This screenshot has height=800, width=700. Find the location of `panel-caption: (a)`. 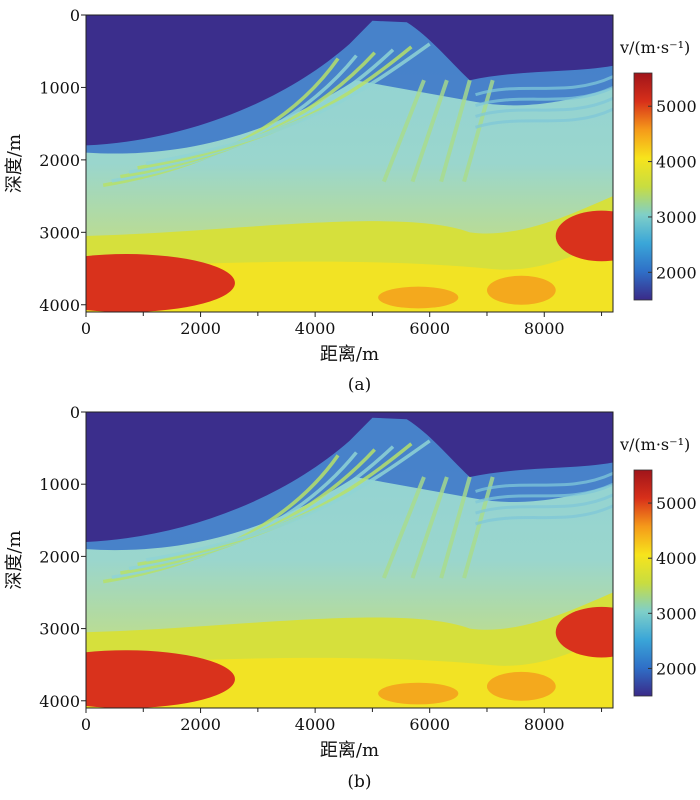

panel-caption: (a) is located at coordinates (359, 385).